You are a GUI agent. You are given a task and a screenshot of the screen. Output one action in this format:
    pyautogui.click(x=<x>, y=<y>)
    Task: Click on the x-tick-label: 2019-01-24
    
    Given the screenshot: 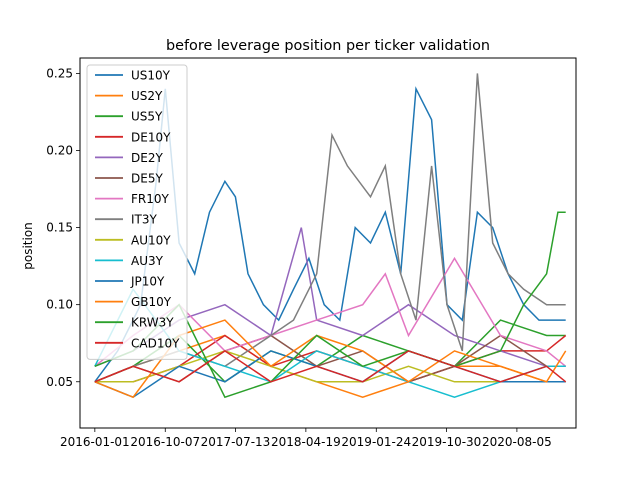 What is the action you would take?
    pyautogui.click(x=376, y=442)
    